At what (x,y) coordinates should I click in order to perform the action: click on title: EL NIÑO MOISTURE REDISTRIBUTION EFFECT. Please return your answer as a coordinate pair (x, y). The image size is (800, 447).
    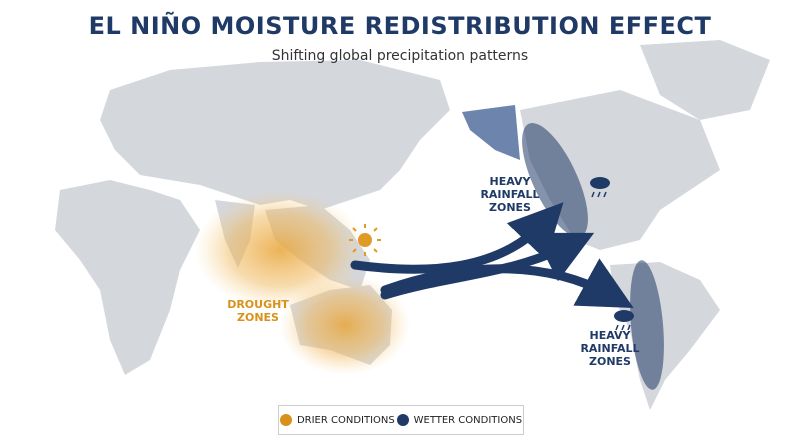
    Looking at the image, I should click on (400, 26).